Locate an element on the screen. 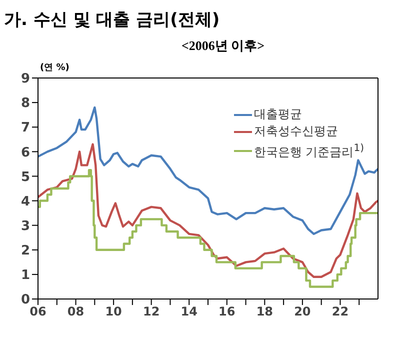 The width and height of the screenshot is (399, 341). x-tick-label: 16 is located at coordinates (227, 311).